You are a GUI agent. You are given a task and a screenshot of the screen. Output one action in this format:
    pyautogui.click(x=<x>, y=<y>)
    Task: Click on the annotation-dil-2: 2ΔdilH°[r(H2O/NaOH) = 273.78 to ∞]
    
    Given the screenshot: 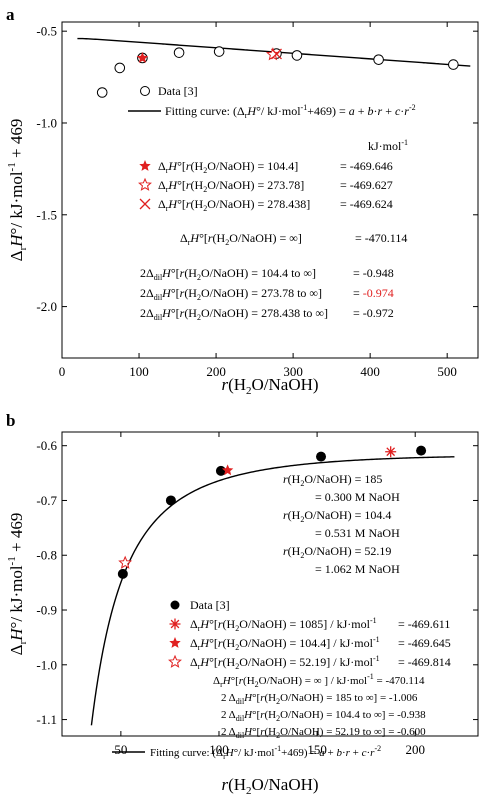 What is the action you would take?
    pyautogui.click(x=231, y=294)
    